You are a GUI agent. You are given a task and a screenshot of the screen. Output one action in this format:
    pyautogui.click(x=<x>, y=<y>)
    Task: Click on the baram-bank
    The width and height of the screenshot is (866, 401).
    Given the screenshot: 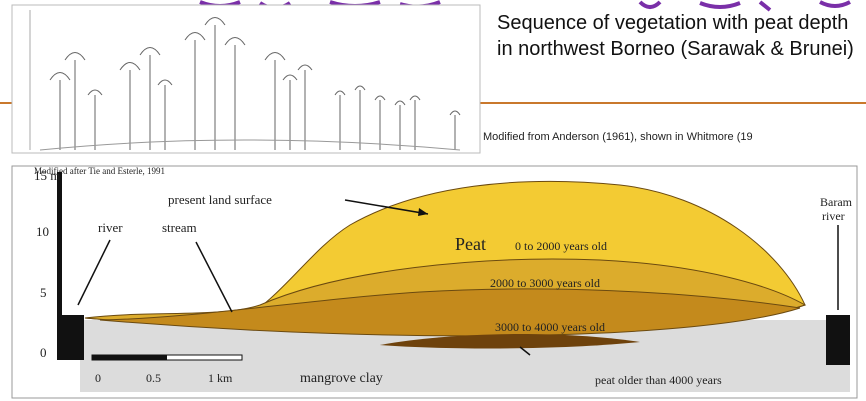 What is the action you would take?
    pyautogui.click(x=838, y=340)
    